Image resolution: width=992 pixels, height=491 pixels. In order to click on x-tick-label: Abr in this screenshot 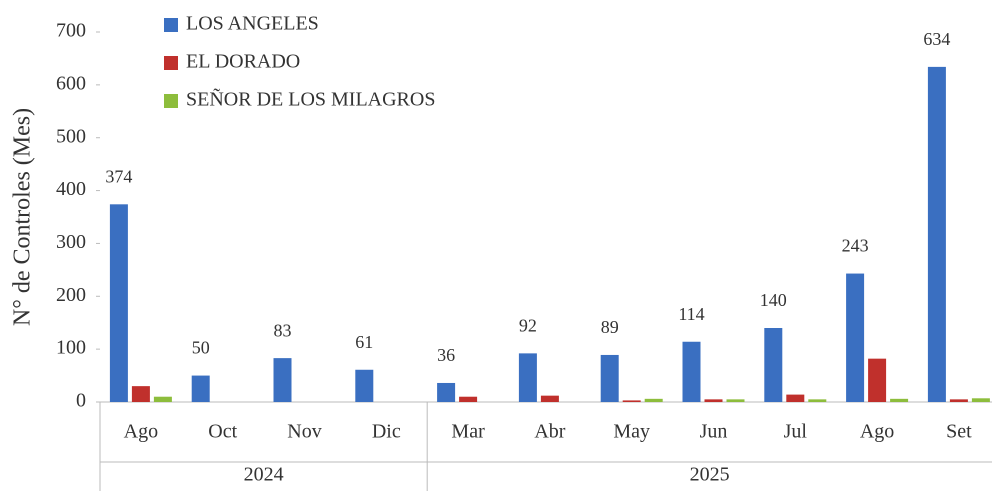, I will do `click(549, 432)`.